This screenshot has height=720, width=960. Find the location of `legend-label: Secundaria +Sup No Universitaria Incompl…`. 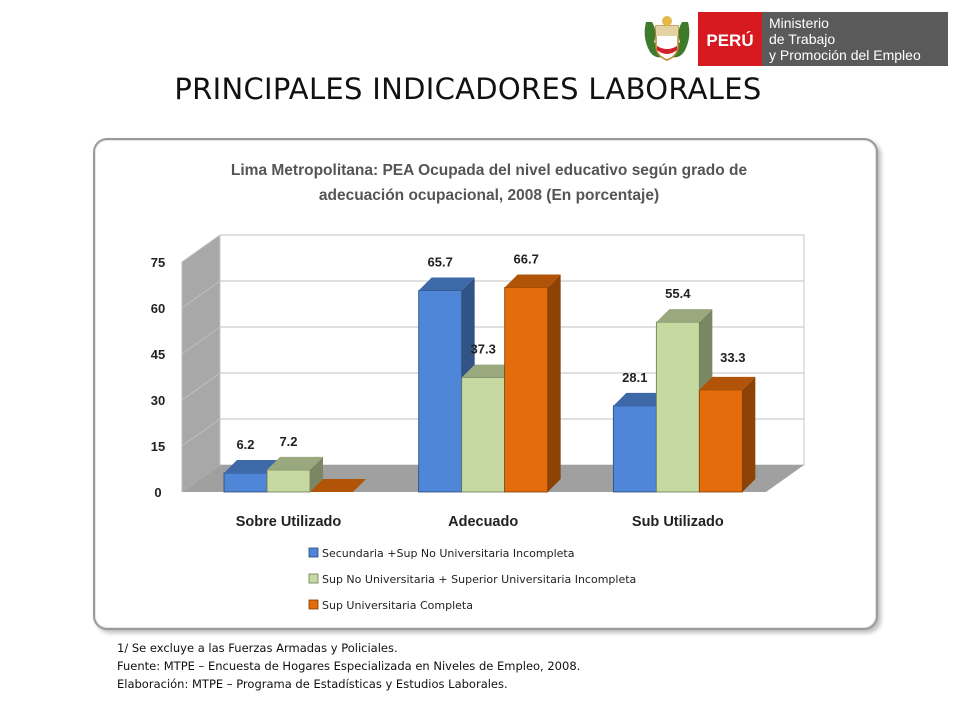

legend-label: Secundaria +Sup No Universitaria Incompl… is located at coordinates (448, 553).